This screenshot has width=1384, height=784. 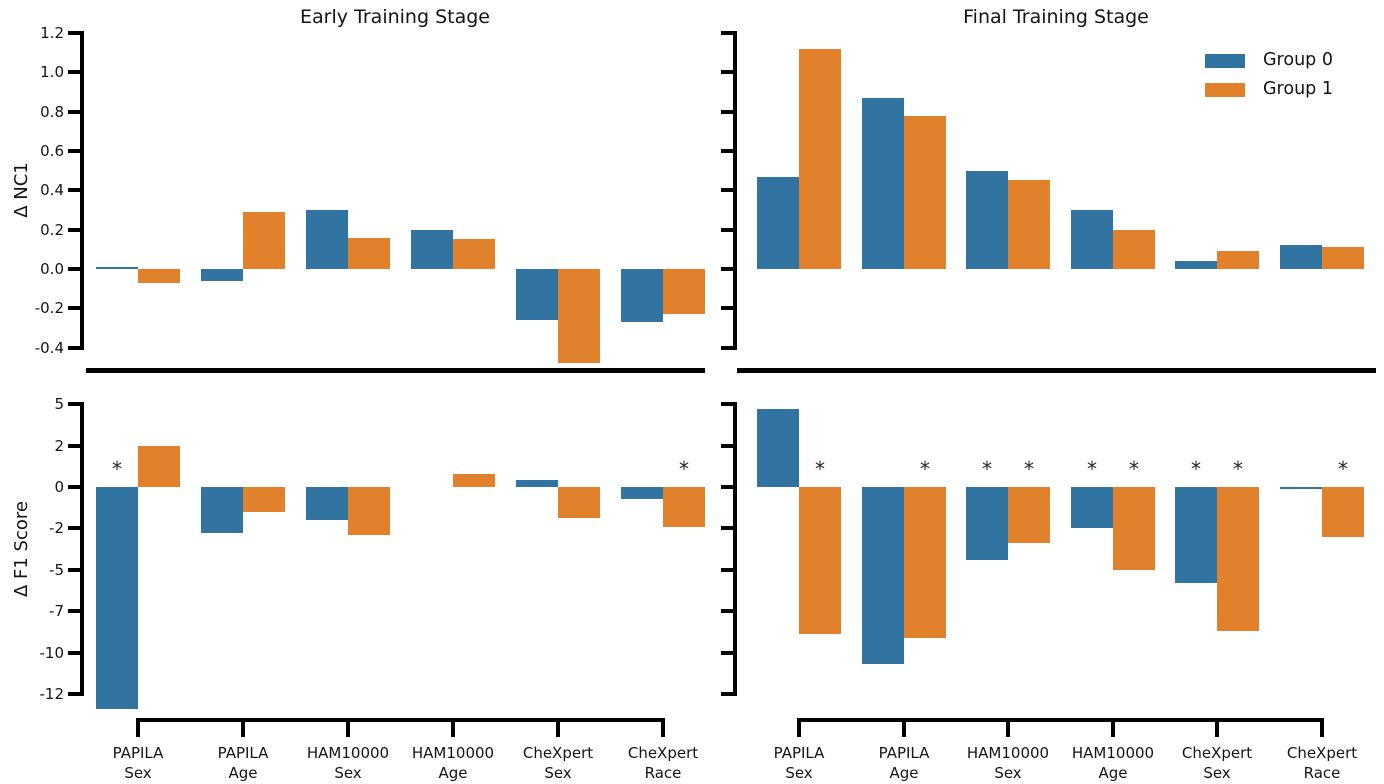 What do you see at coordinates (82, 549) in the screenshot?
I see `f1_early-y-axis-spine` at bounding box center [82, 549].